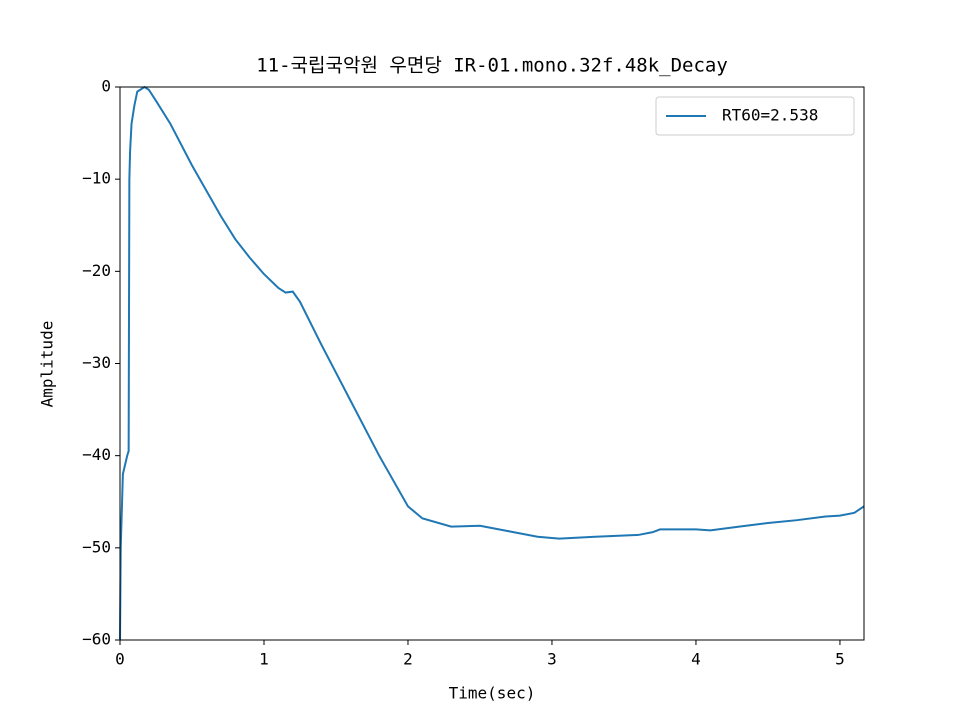  What do you see at coordinates (264, 659) in the screenshot?
I see `x-tick-label: 1` at bounding box center [264, 659].